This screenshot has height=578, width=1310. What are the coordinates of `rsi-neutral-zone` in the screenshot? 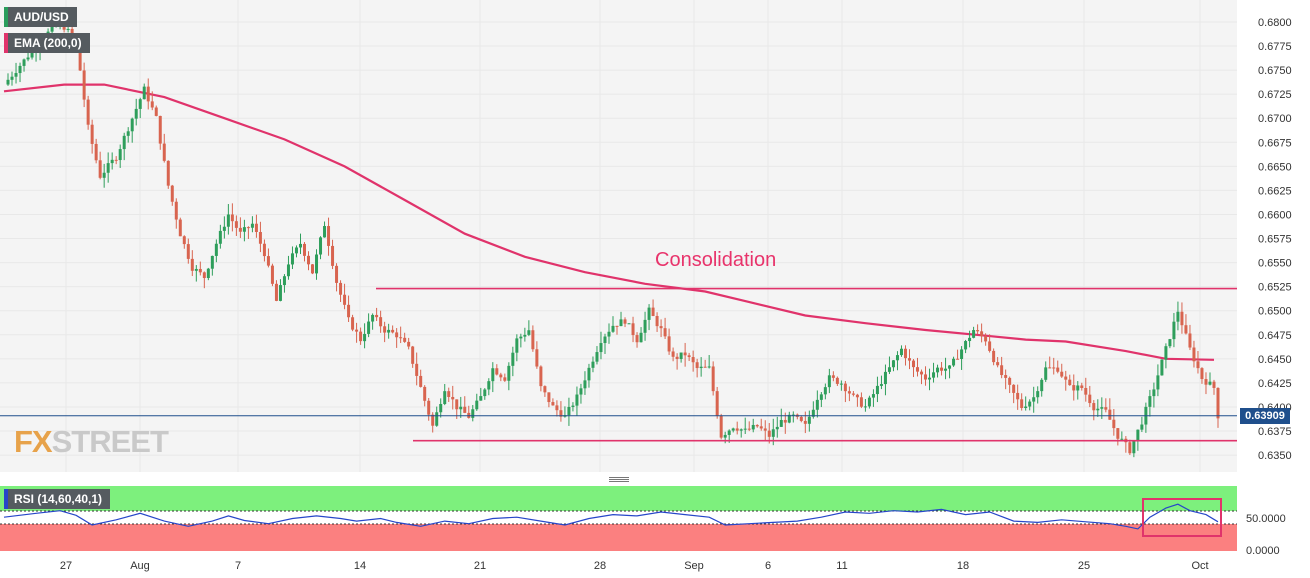 It's located at (618, 517).